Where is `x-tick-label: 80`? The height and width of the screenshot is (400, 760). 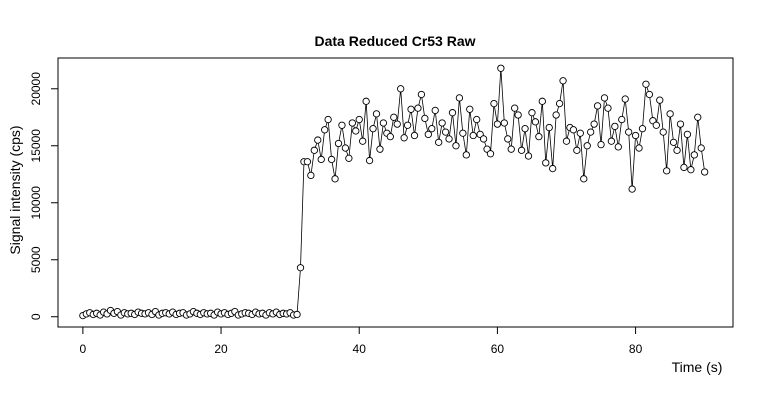
x-tick-label: 80 is located at coordinates (636, 349).